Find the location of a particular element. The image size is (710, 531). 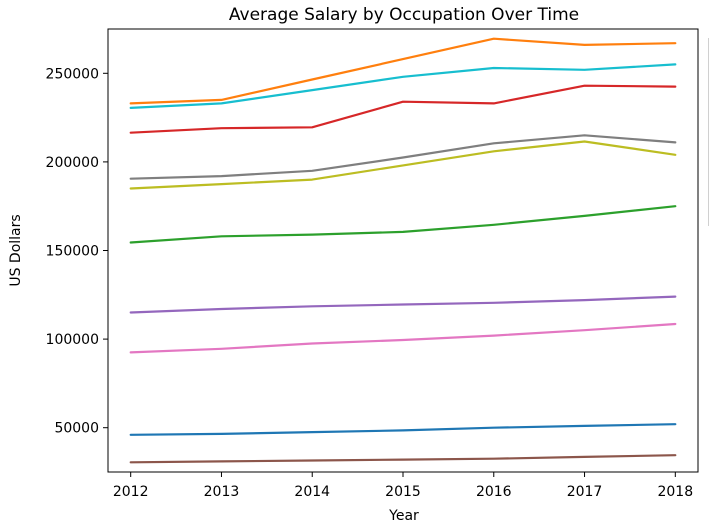

y-tick-label: 100000 is located at coordinates (72, 340).